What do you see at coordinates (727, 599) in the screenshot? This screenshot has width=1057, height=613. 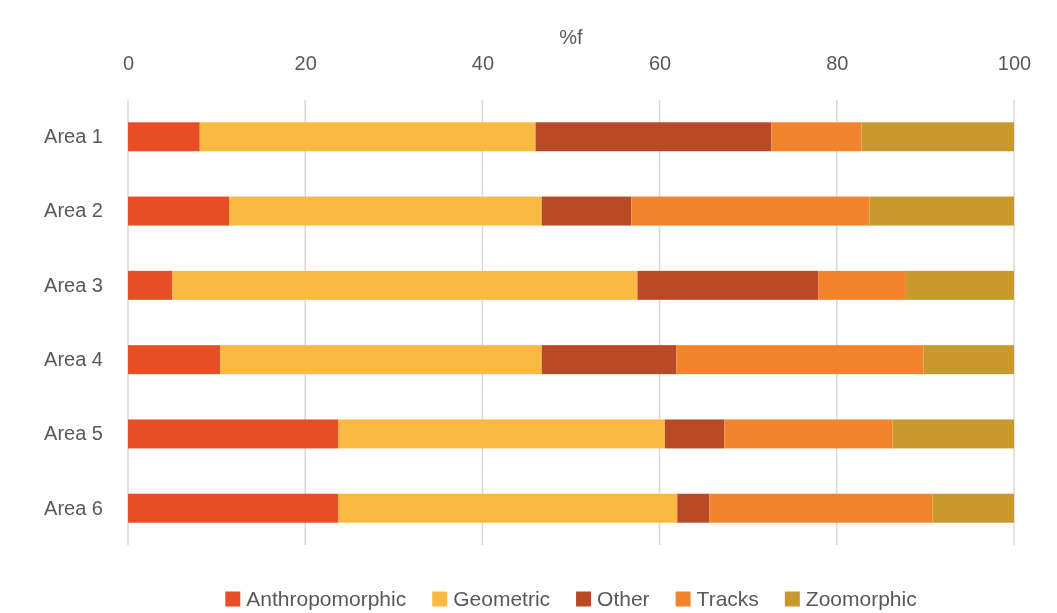 I see `legend-label: Tracks` at bounding box center [727, 599].